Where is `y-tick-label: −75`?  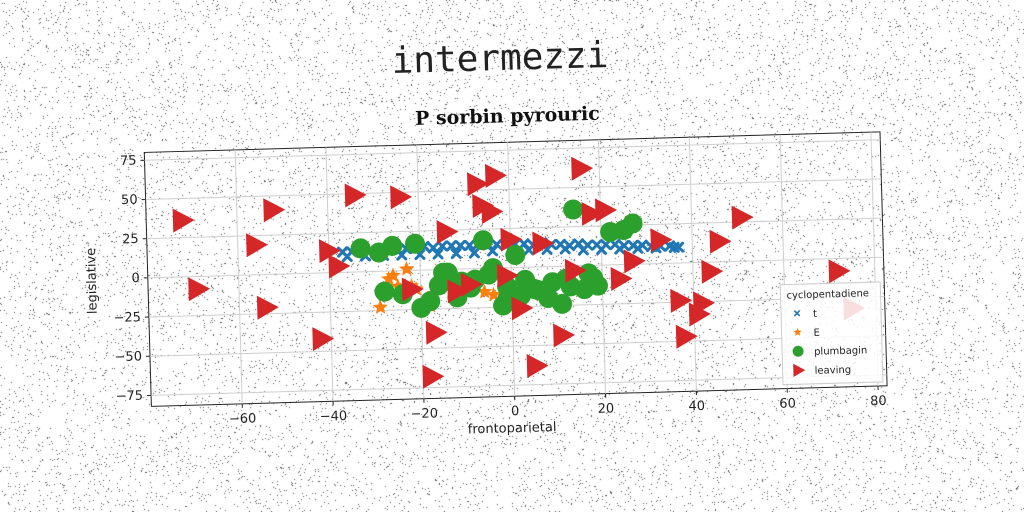
y-tick-label: −75 is located at coordinates (129, 397).